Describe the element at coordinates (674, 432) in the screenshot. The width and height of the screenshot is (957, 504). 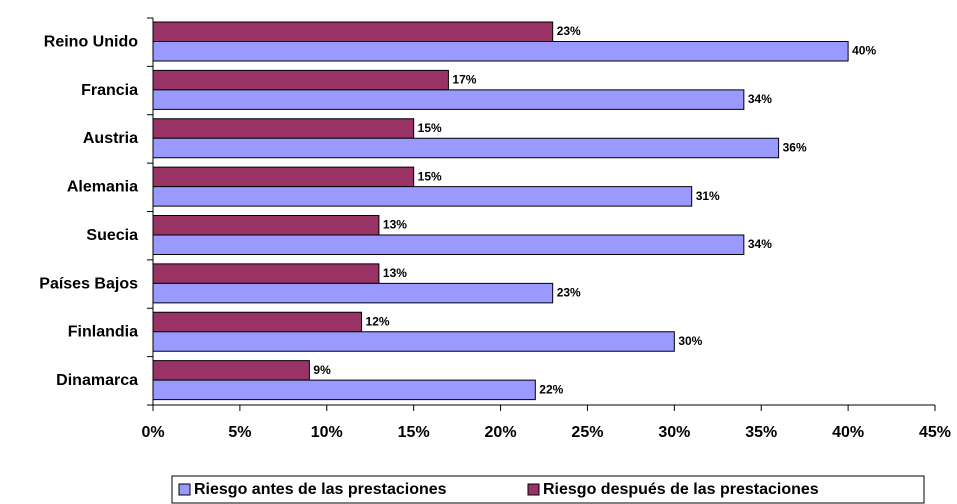
I see `x-tick-label: 30%` at that location.